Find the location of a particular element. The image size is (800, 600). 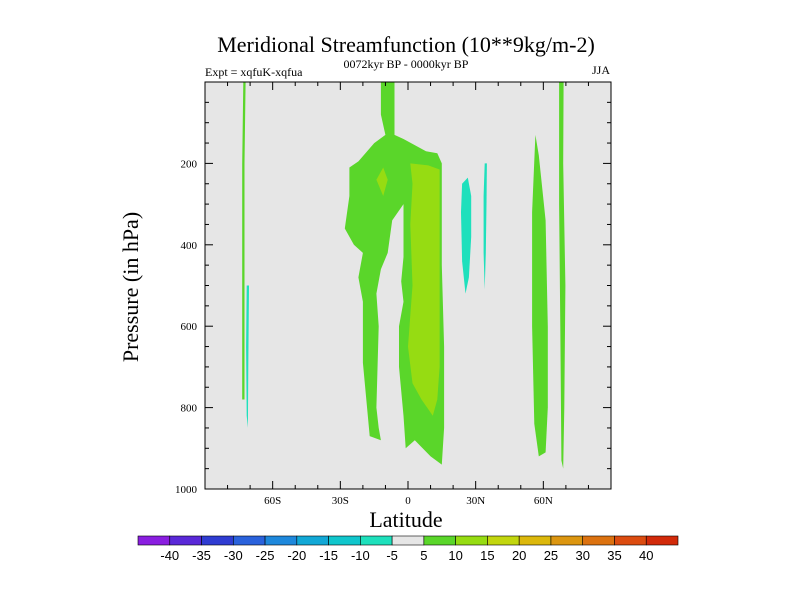

x-tick-label: 60S is located at coordinates (272, 501).